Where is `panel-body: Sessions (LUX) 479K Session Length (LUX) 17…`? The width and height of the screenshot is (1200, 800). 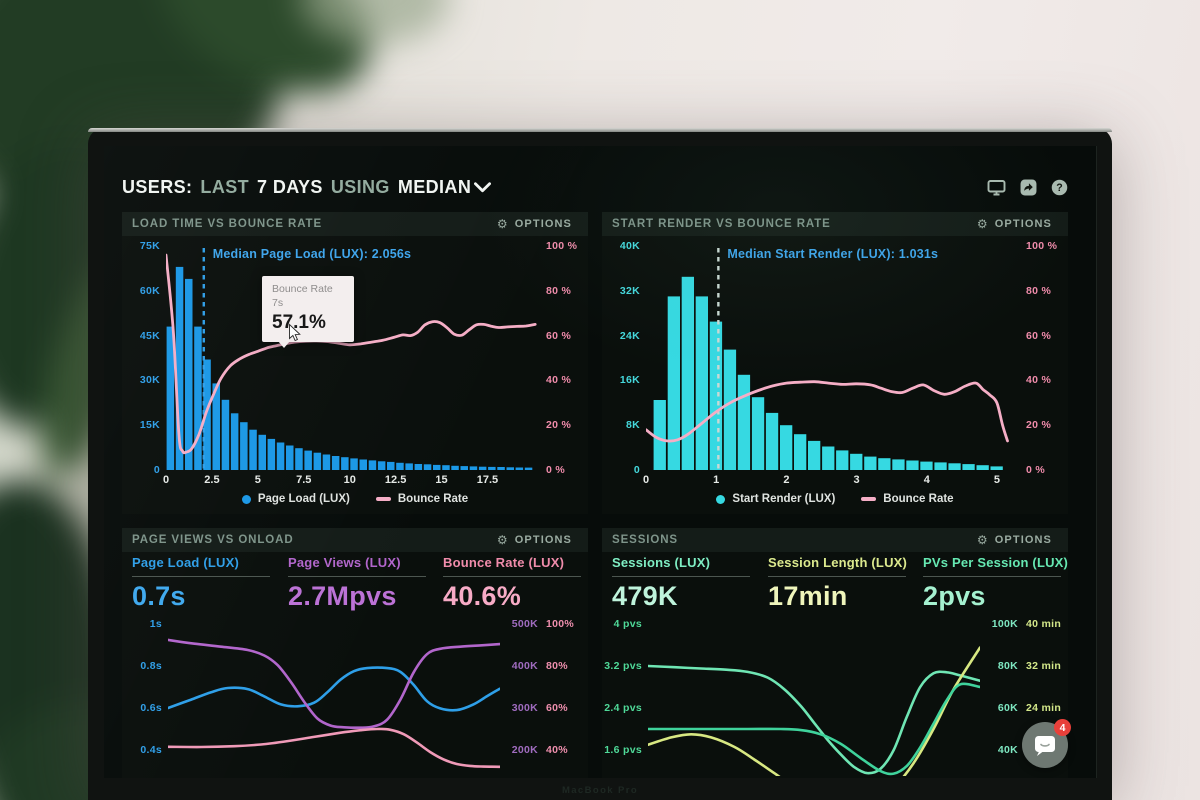 panel-body: Sessions (LUX) 479K Session Length (LUX) 17… is located at coordinates (835, 665).